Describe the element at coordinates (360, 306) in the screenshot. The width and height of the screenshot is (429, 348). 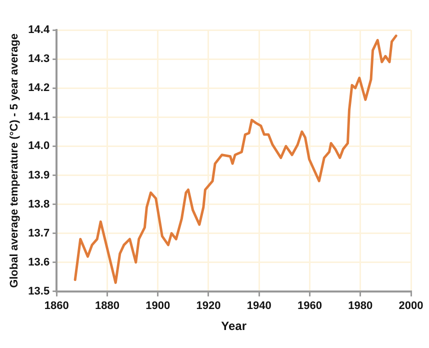
I see `x-tick-label: 1980` at that location.